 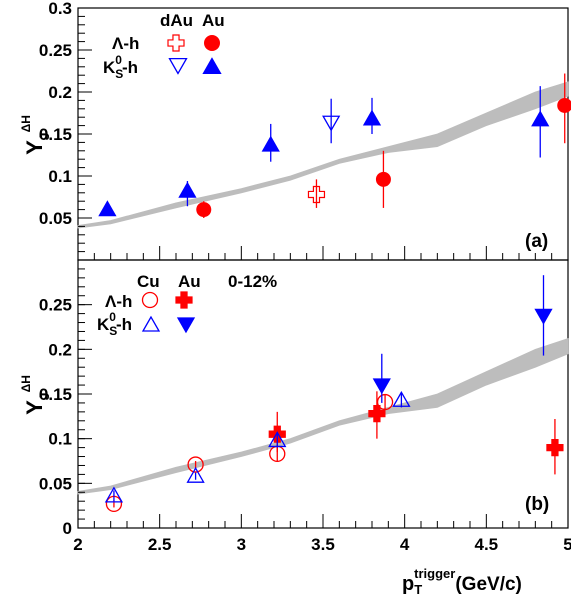 I want to click on panel-a-label: (a), so click(x=536, y=241).